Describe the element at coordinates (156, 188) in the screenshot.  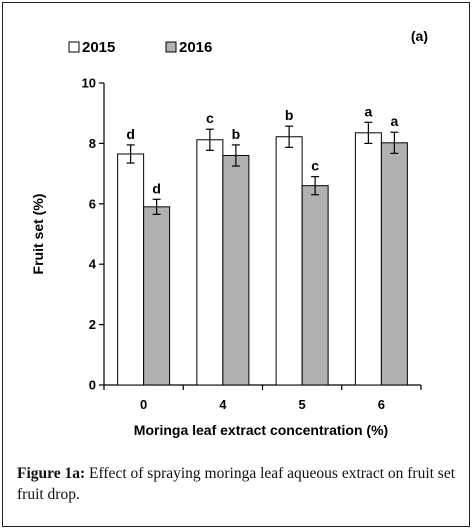
I see `significance-letter-2016-0: d` at that location.